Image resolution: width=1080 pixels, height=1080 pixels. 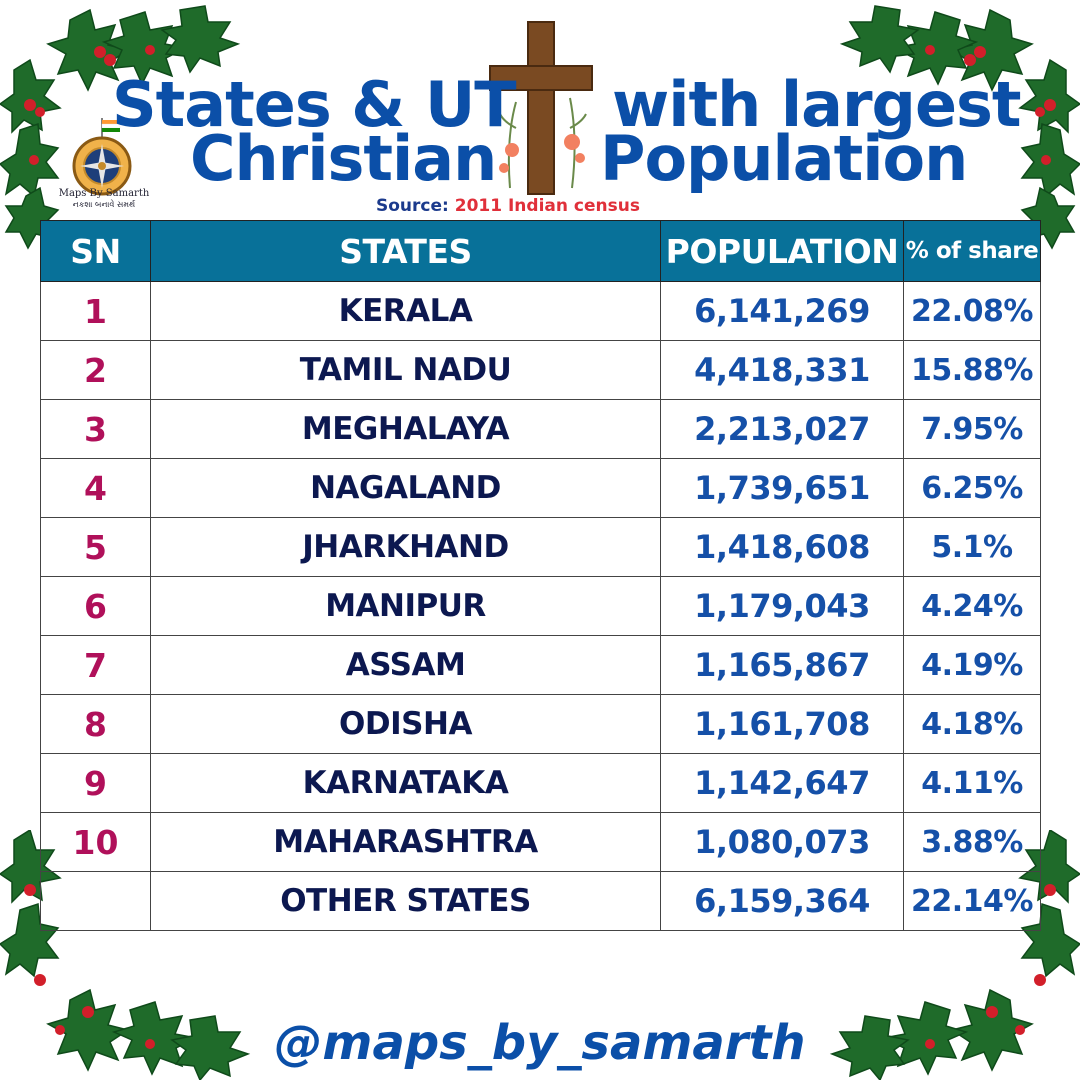 I want to click on table-row: 5 JHARKHAND 1,418,608 5.1%, so click(x=540, y=547).